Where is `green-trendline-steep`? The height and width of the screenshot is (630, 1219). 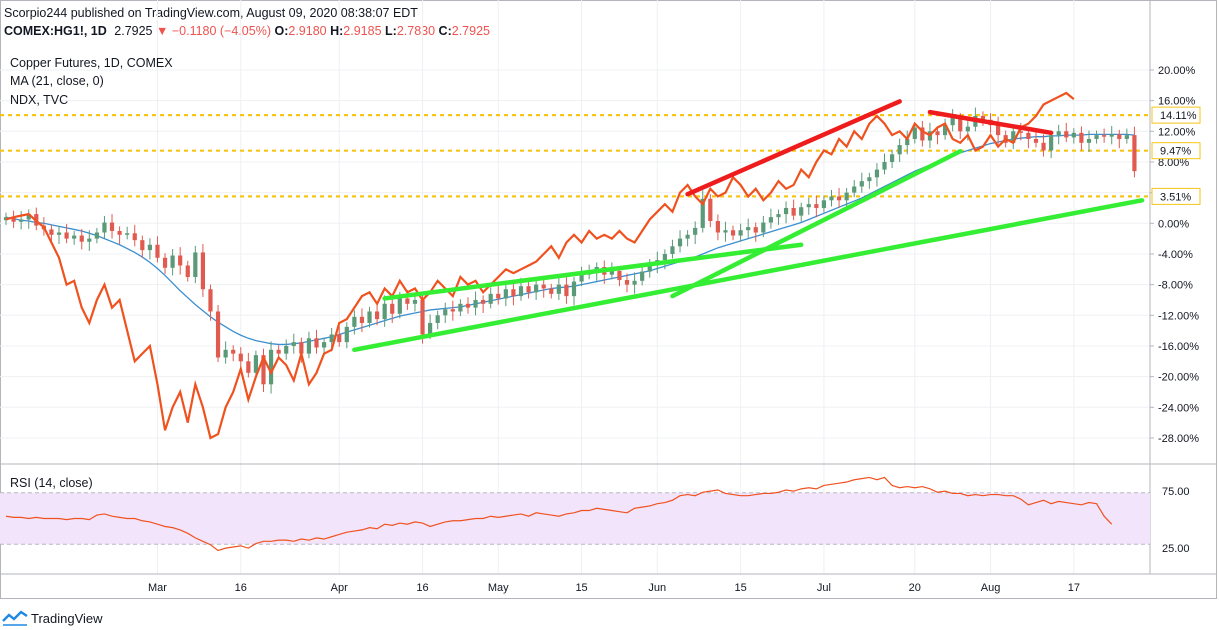
green-trendline-steep is located at coordinates (816, 223).